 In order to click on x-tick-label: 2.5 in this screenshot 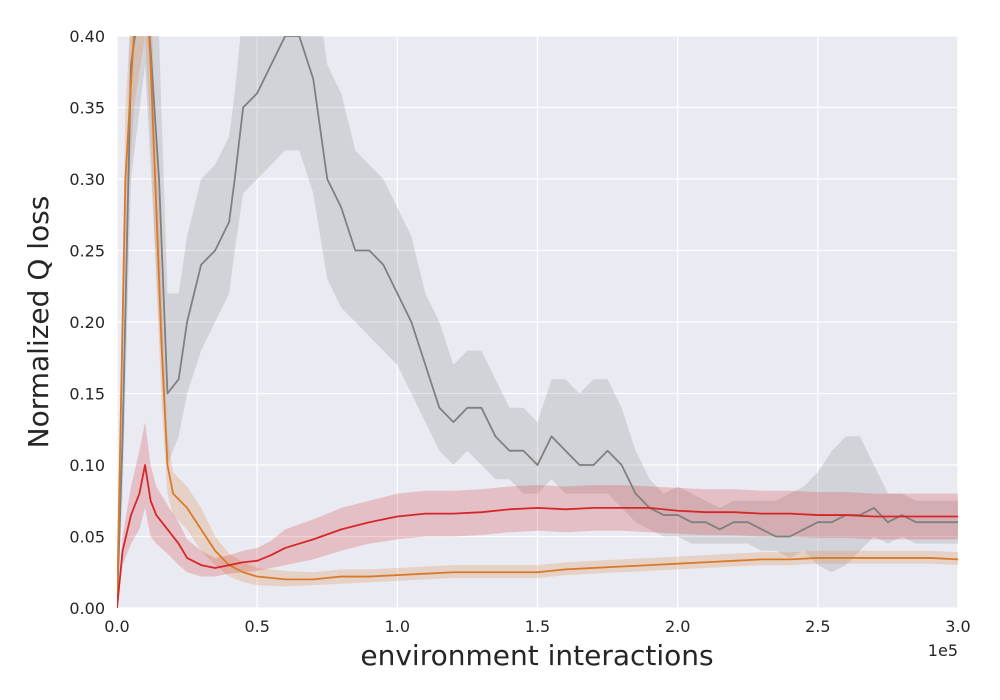, I will do `click(817, 626)`.